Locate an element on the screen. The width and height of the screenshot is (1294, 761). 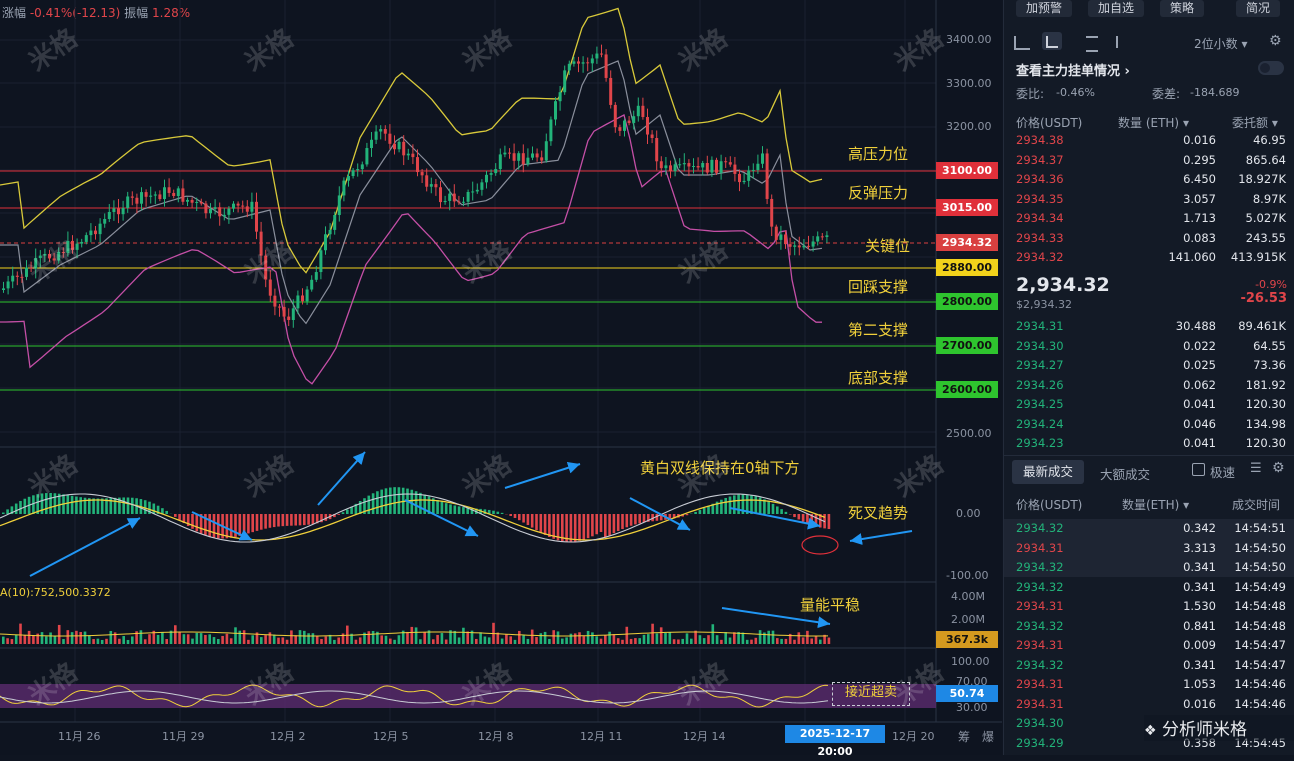
chips-label: 筹 is located at coordinates (964, 736).